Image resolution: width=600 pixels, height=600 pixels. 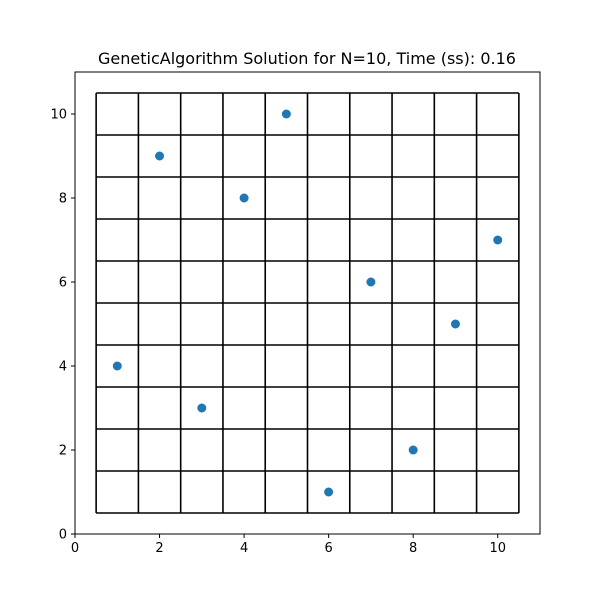 I want to click on y-tick-label: 8, so click(x=63, y=199).